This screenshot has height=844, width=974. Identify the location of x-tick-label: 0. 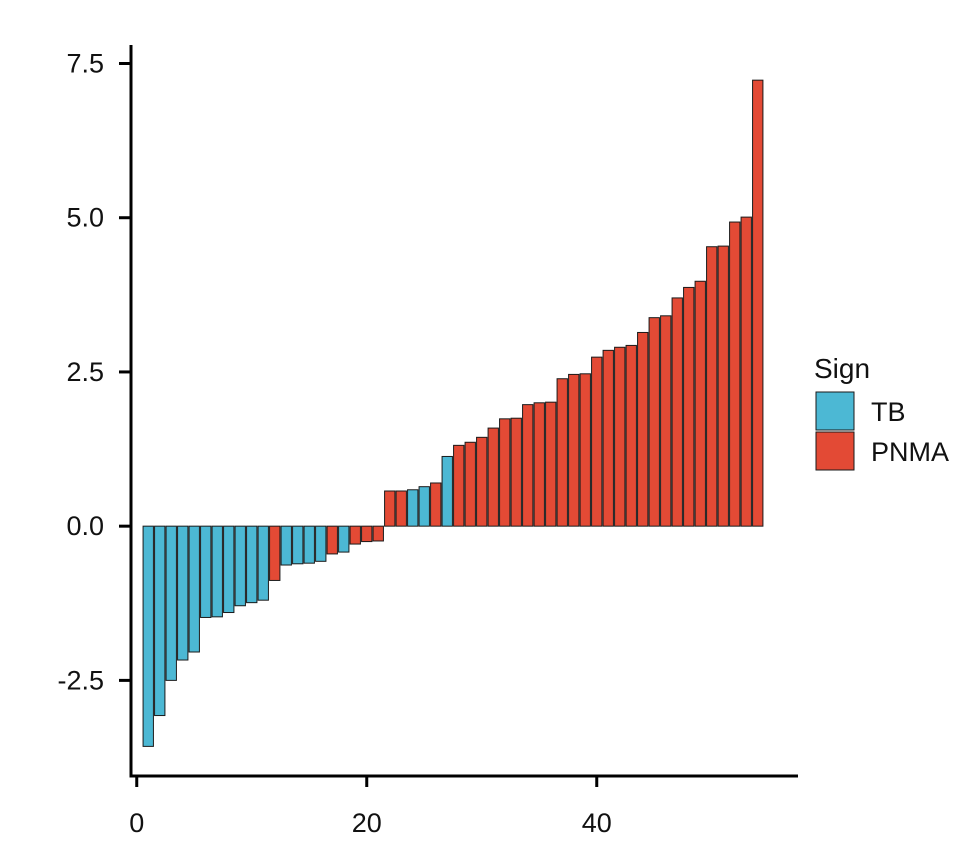
(136, 823).